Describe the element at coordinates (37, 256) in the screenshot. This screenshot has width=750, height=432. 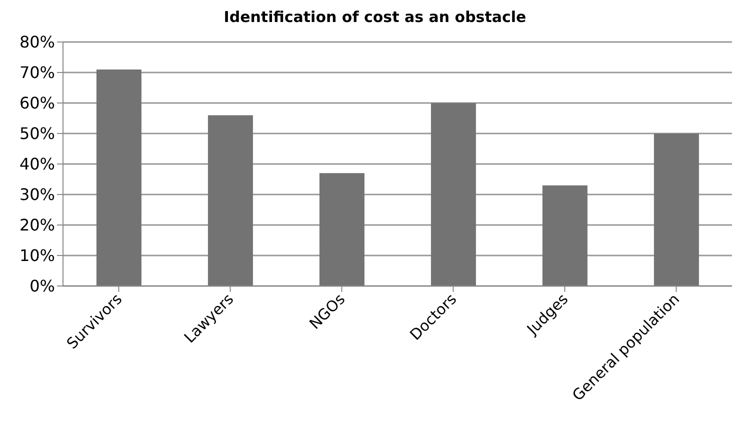
I see `y-tick-label: 10%` at that location.